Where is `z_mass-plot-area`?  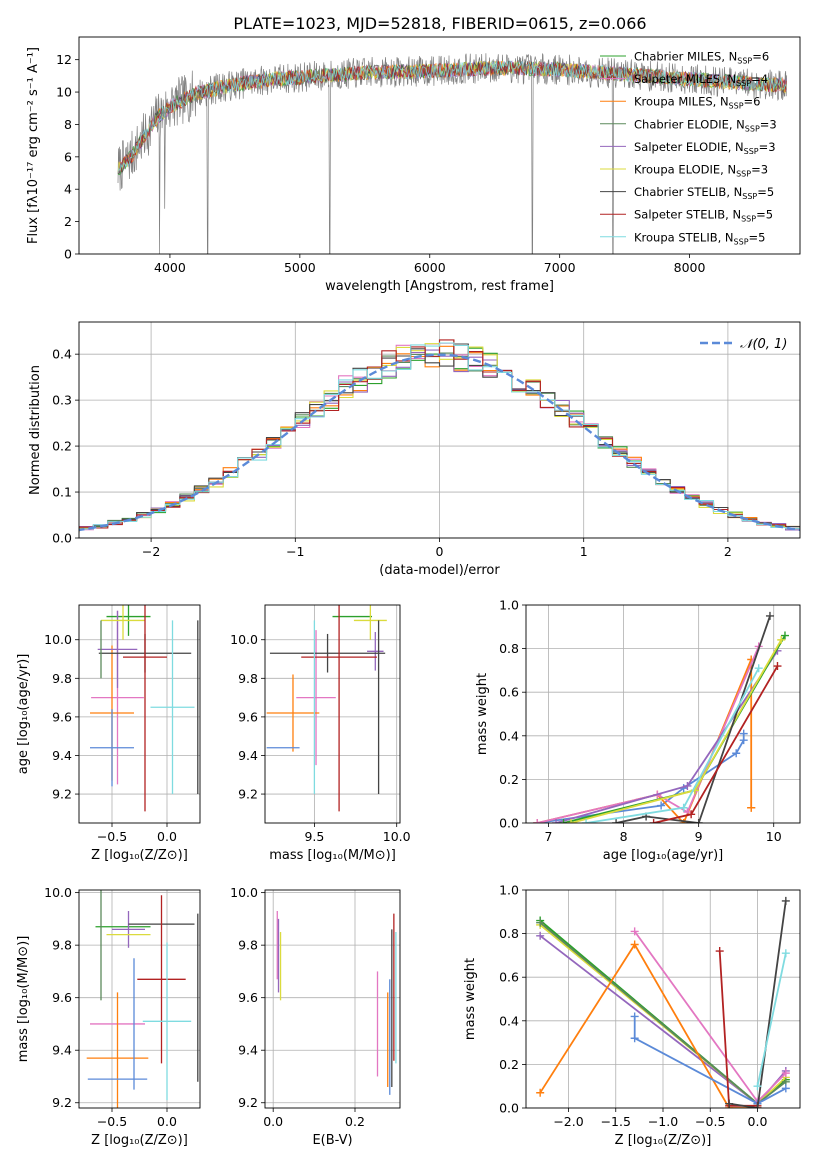
z_mass-plot-area is located at coordinates (139, 999).